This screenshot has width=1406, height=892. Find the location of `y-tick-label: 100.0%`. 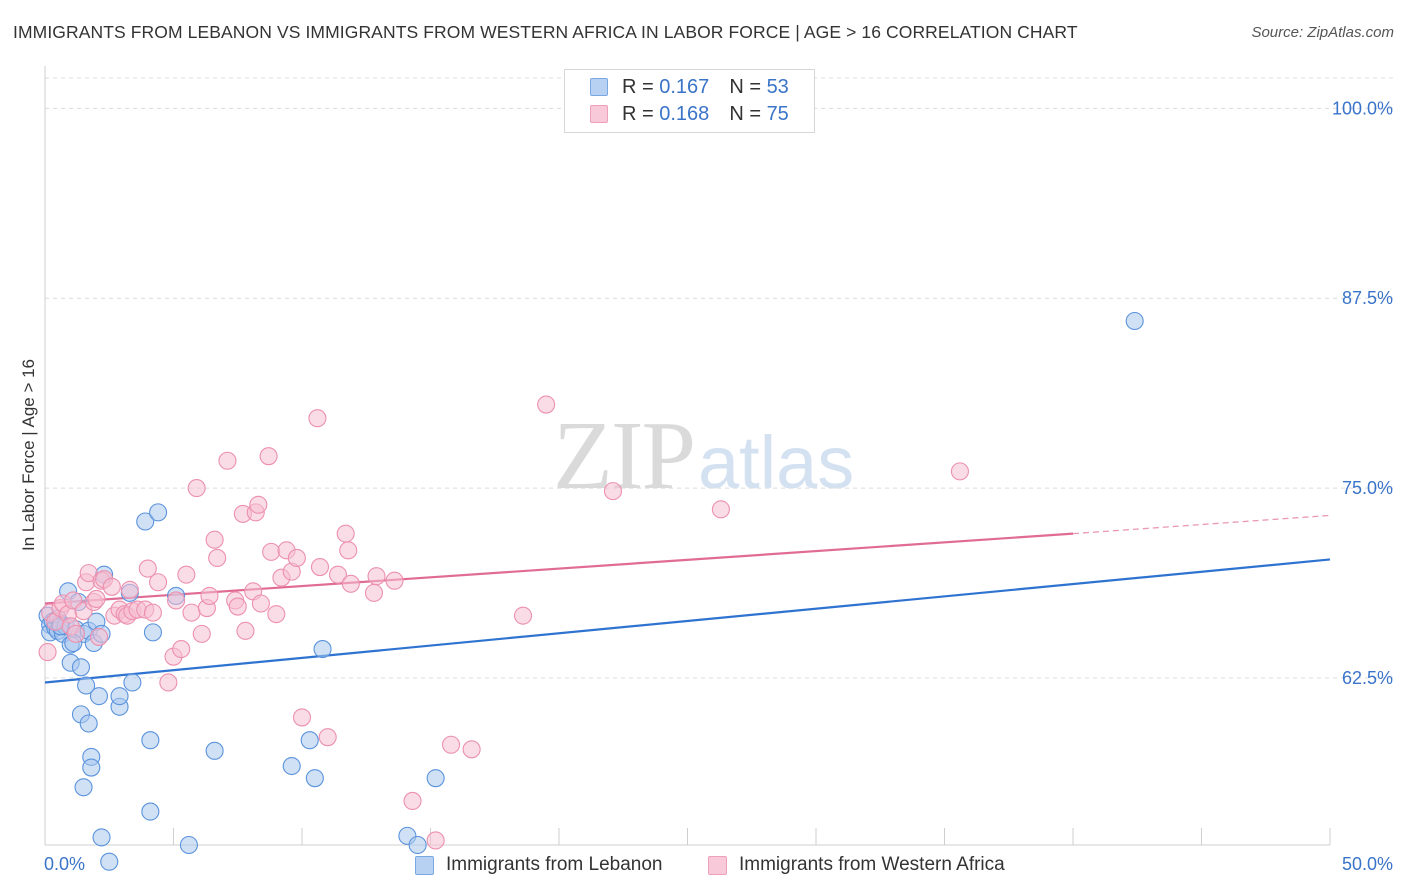

y-tick-label: 100.0% is located at coordinates (1362, 108).